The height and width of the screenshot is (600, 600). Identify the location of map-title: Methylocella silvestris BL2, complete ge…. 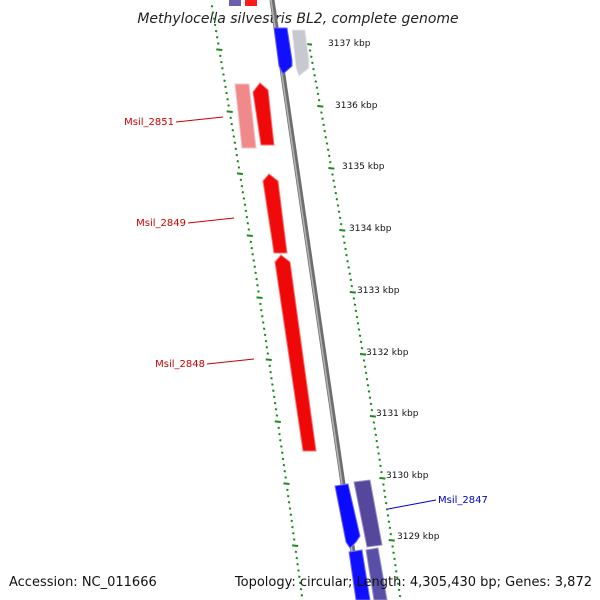
(297, 19).